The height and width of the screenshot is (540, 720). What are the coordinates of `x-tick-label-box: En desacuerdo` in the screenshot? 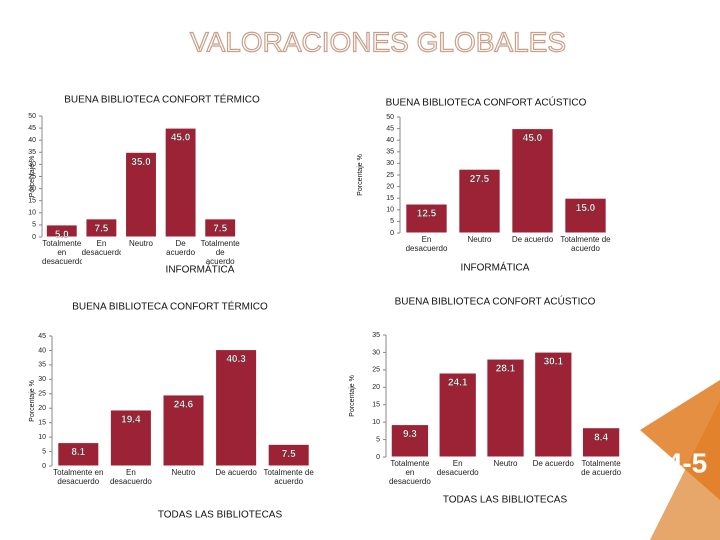 It's located at (457, 468).